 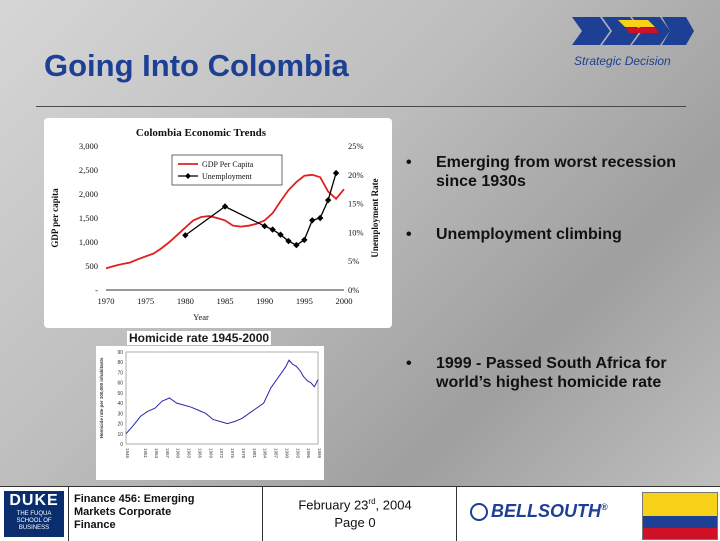 I want to click on homicide-y-tick-label: 70, so click(x=120, y=373).